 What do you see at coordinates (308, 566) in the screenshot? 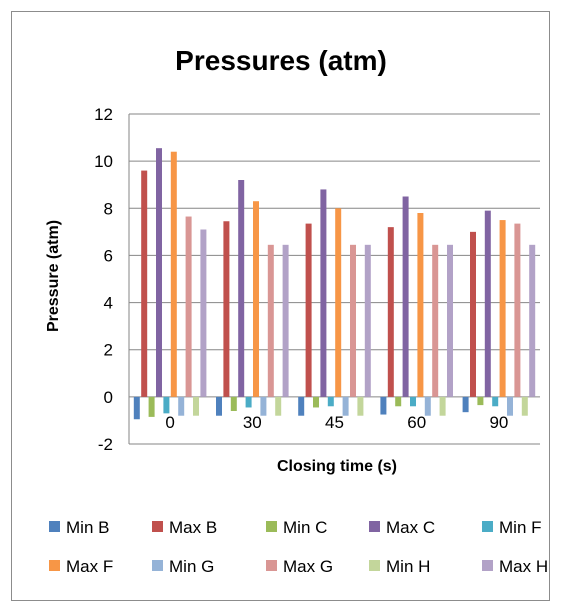
I see `legend-label: Max G` at bounding box center [308, 566].